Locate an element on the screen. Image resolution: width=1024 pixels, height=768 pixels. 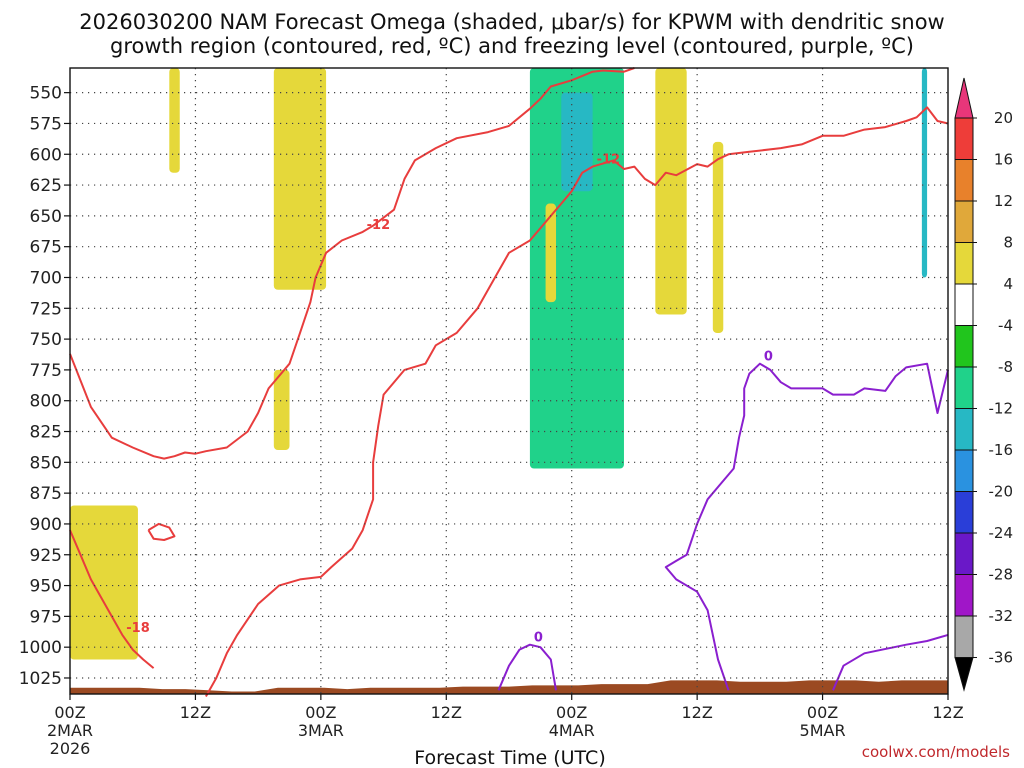
x-tick-year-h0: 2026 is located at coordinates (70, 748).